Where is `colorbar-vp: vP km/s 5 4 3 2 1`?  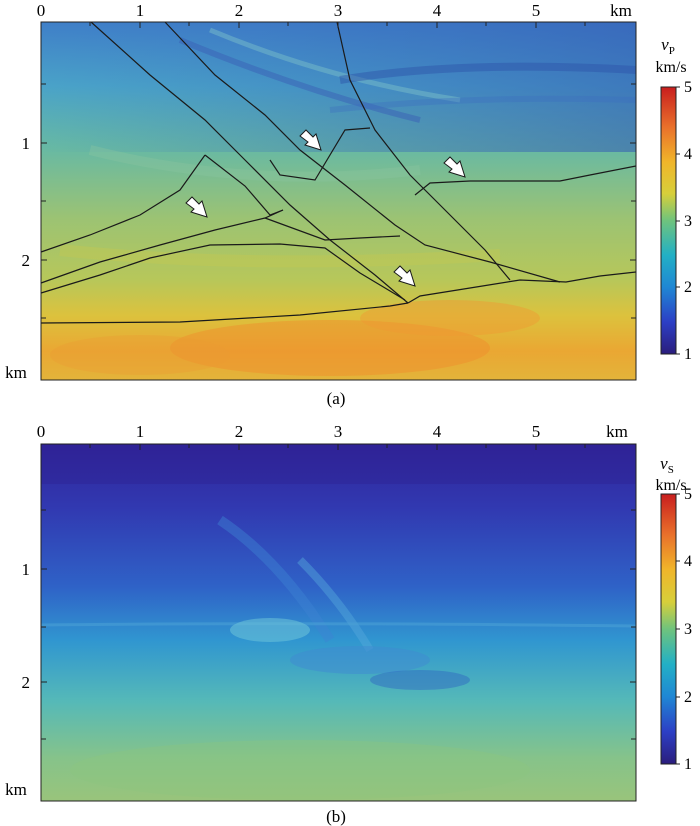
colorbar-vp: vP km/s 5 4 3 2 1 is located at coordinates (673, 199).